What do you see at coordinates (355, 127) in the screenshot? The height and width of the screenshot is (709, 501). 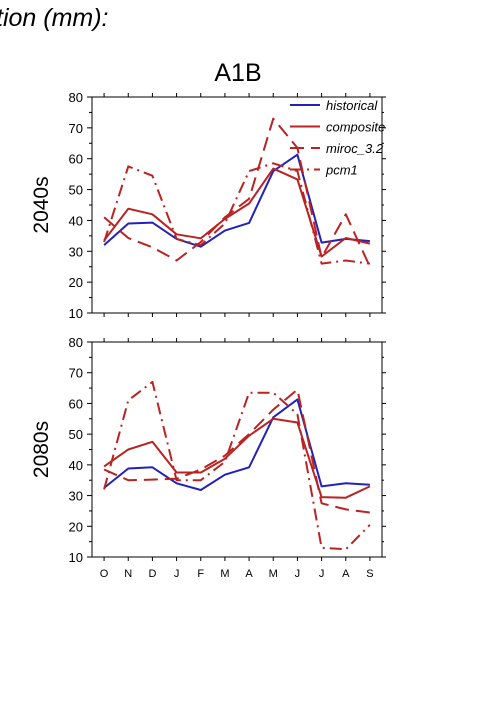 I see `legend-entry: composite` at bounding box center [355, 127].